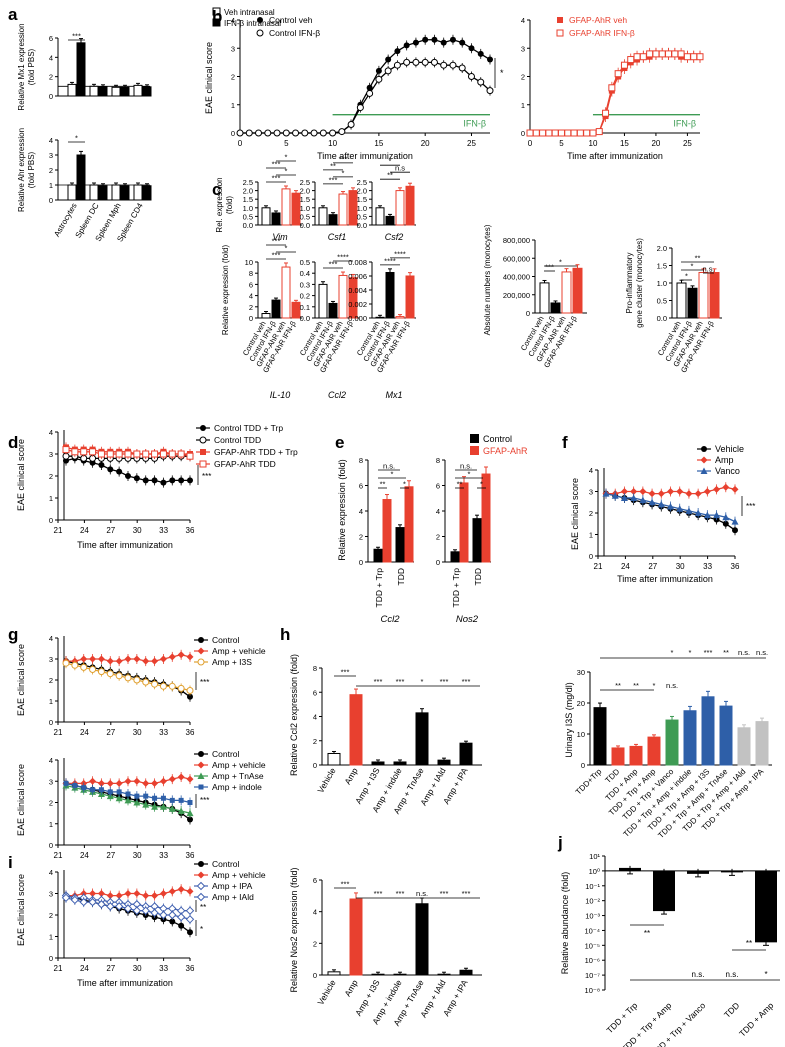 The width and height of the screenshot is (785, 1047). Describe the element at coordinates (455, 557) in the screenshot. I see `bar-control` at that location.